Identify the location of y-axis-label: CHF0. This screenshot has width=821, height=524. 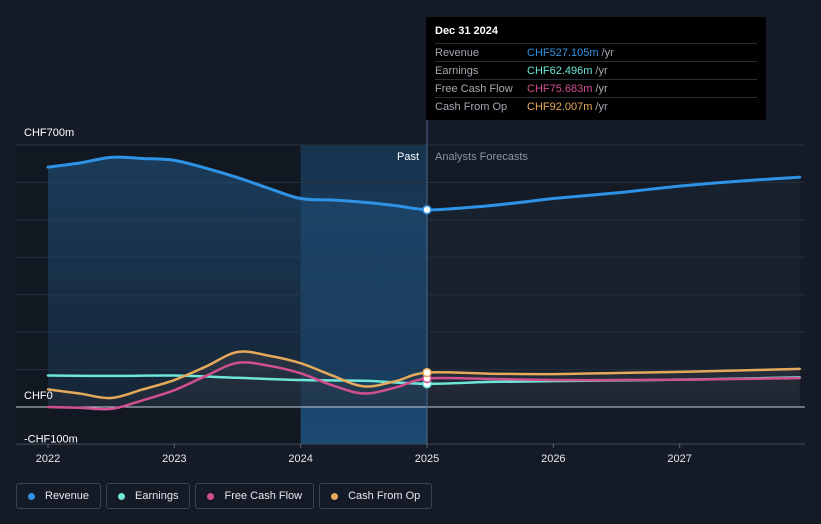
(38, 396).